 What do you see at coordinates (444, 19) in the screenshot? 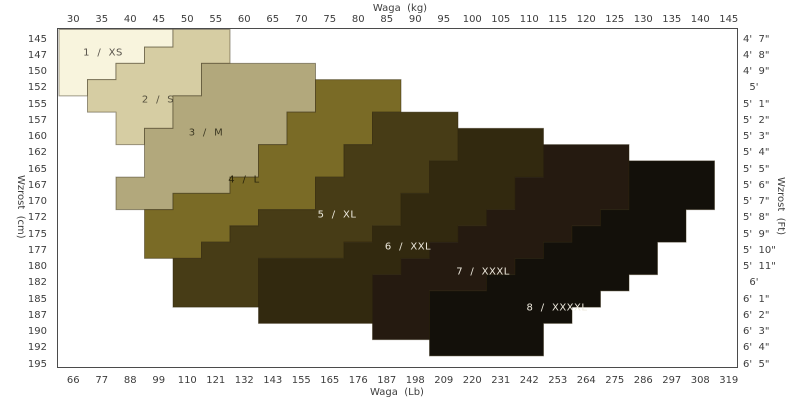
I see `tick-kg-95: 95` at bounding box center [444, 19].